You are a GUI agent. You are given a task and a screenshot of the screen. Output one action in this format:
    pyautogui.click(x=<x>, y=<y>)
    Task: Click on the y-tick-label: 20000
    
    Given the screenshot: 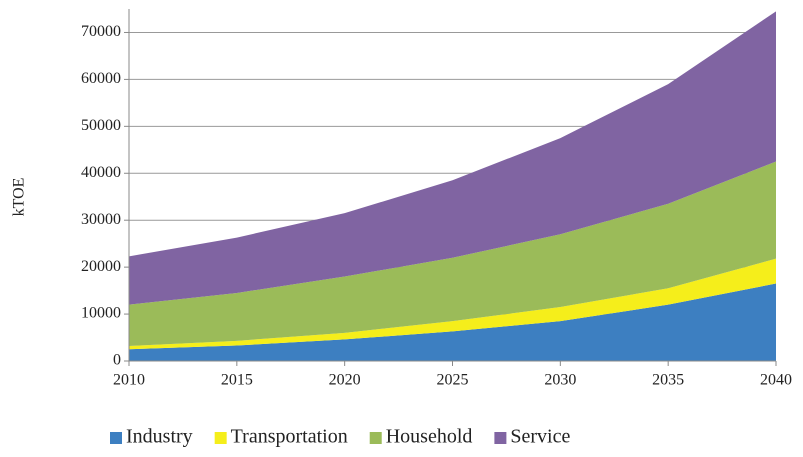 What is the action you would take?
    pyautogui.click(x=101, y=266)
    